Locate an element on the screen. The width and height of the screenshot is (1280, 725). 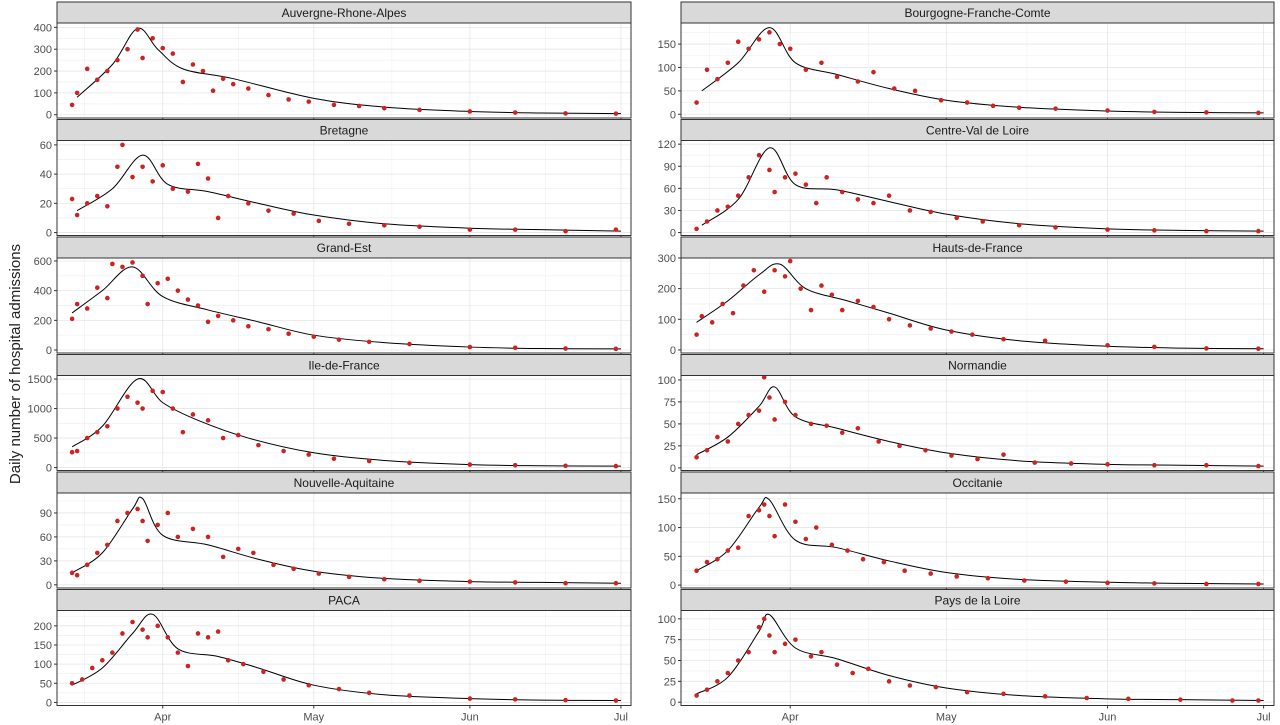
panel: Bretagne 0 20 40 60 is located at coordinates (336, 179).